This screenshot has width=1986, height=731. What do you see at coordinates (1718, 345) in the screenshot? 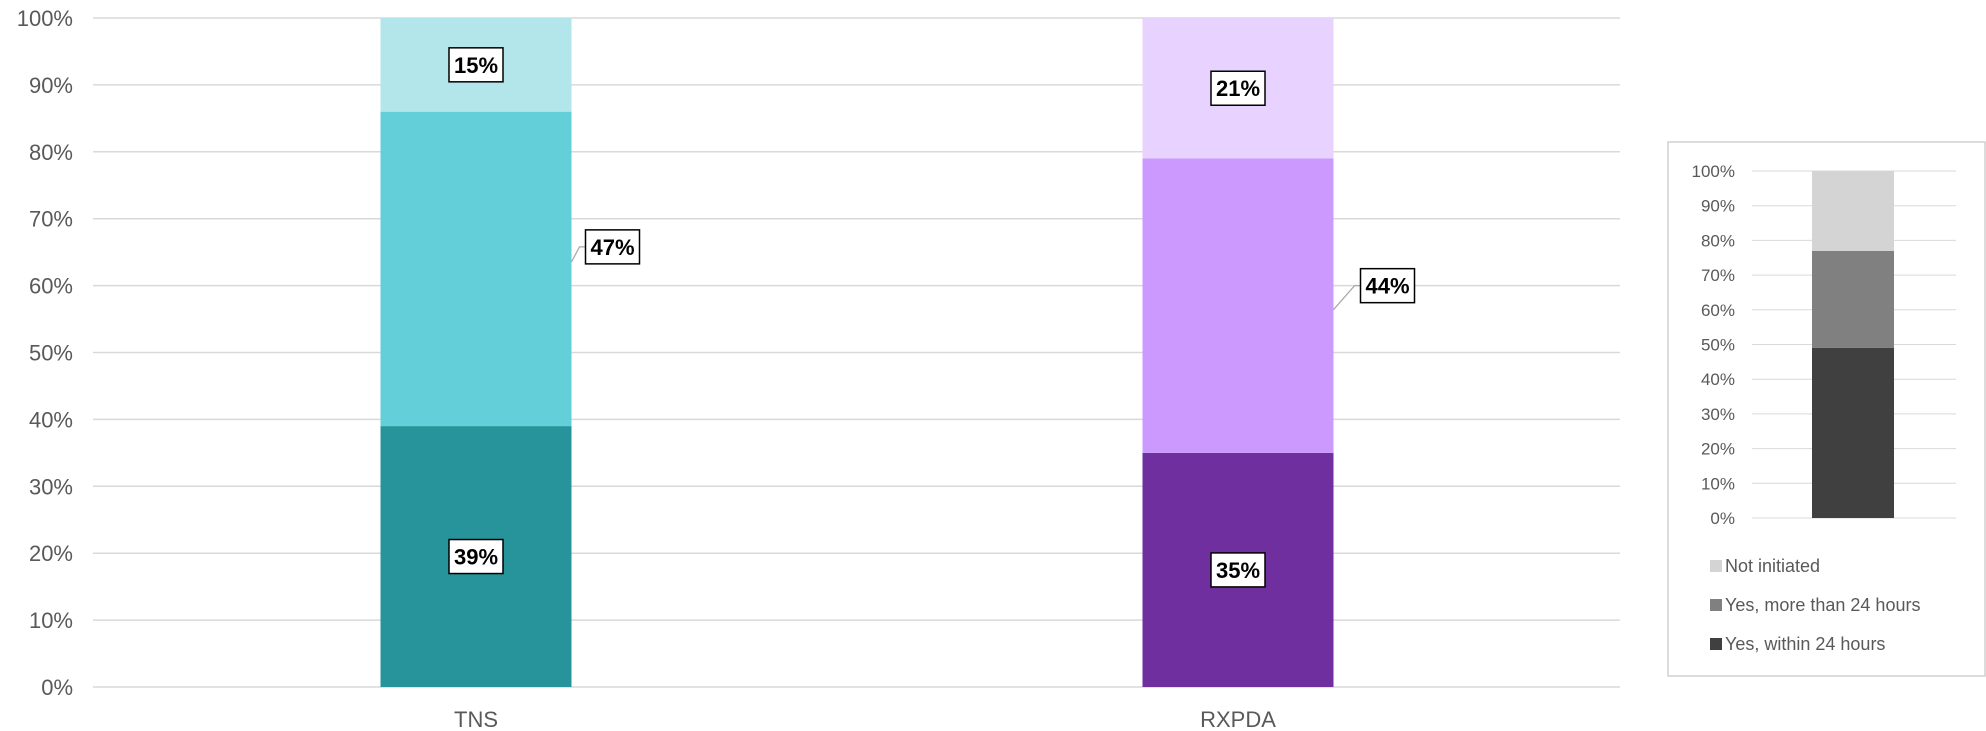
I see `key-y-tick-label: 50%` at bounding box center [1718, 345].